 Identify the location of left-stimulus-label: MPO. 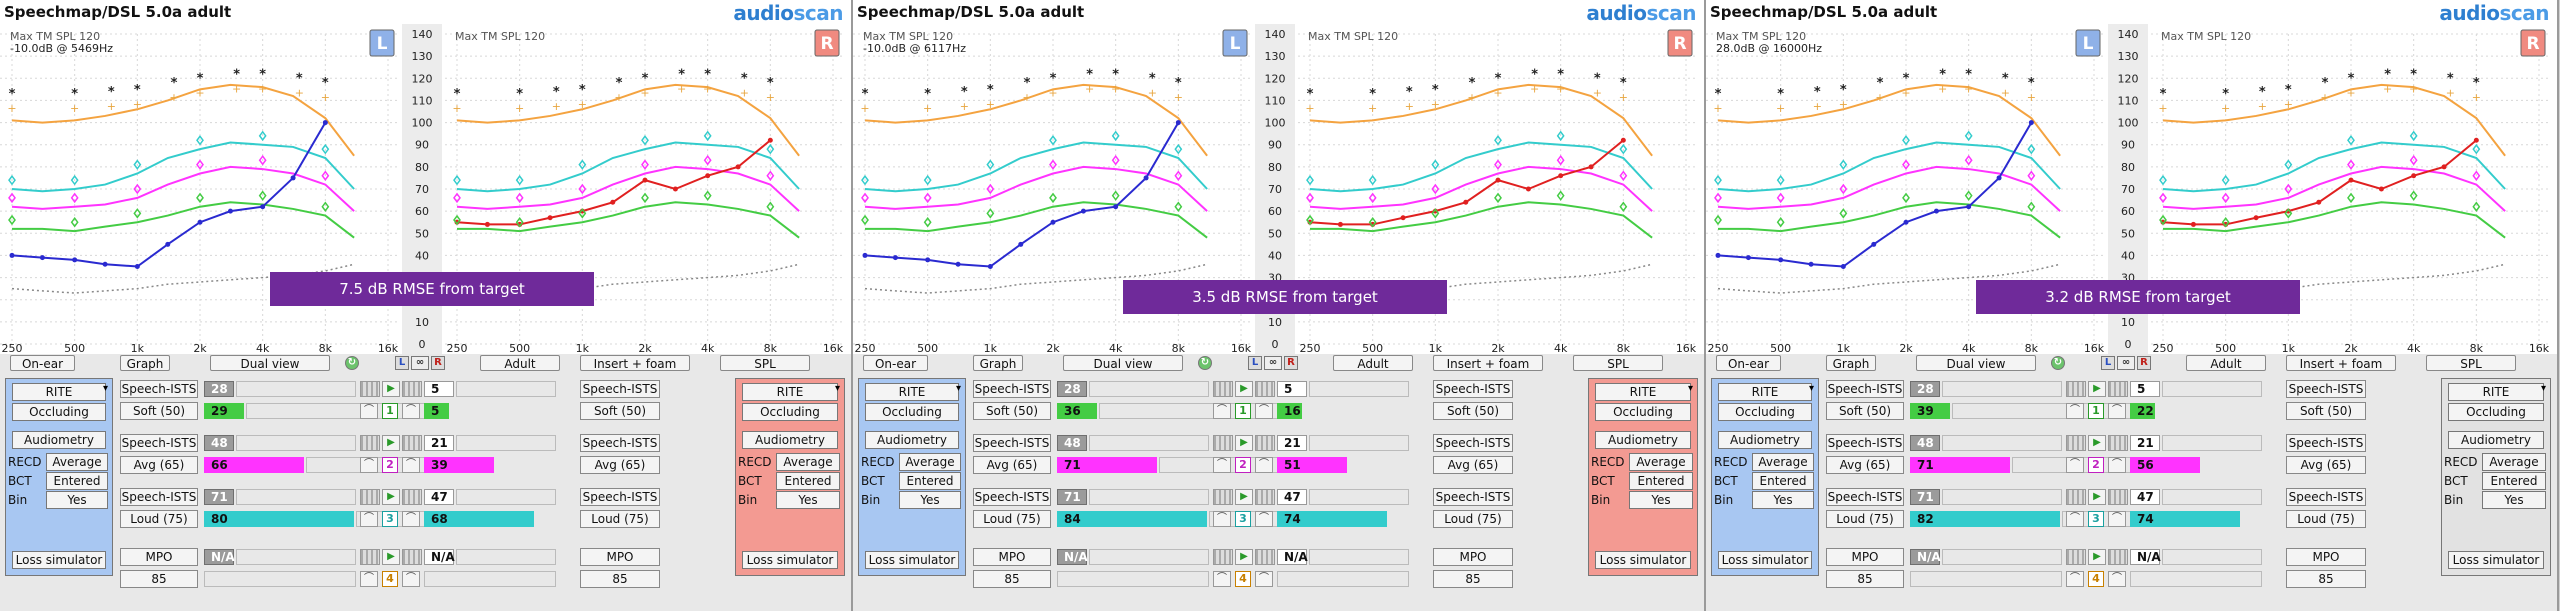
(1865, 557).